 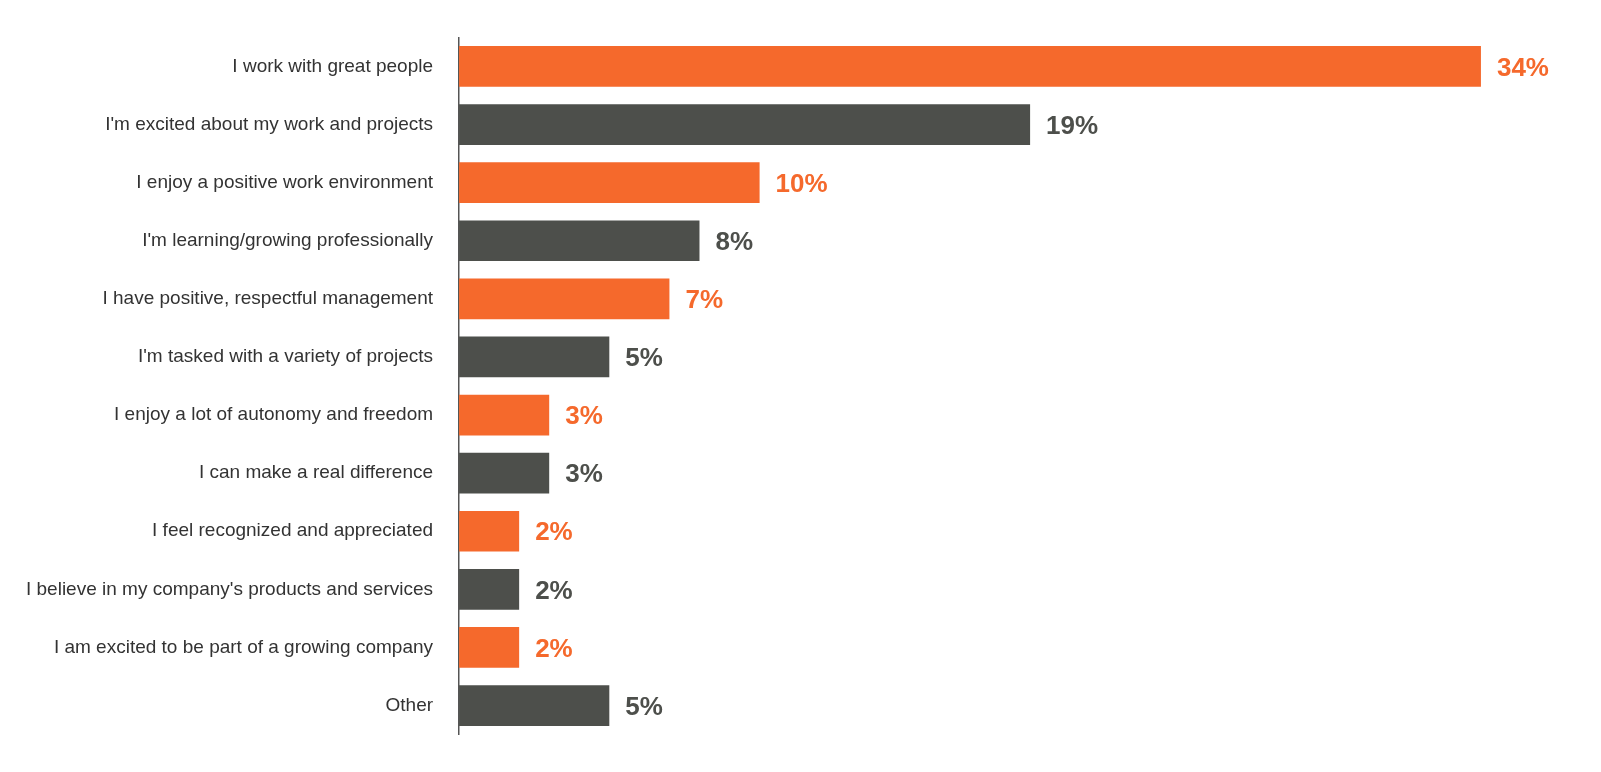 I want to click on y-tick-label: I feel recognized and appreciated, so click(x=293, y=530).